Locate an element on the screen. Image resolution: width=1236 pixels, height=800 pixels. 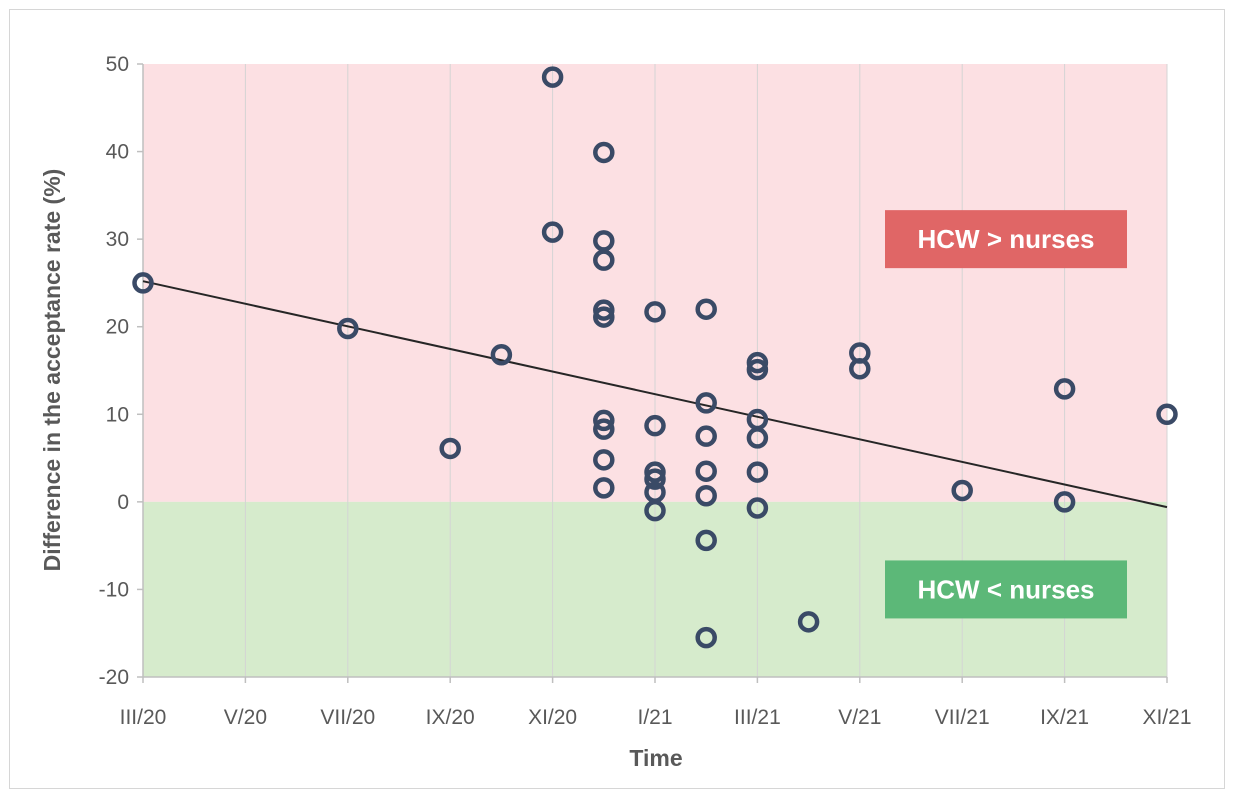
region-label-text: HCW < nurses is located at coordinates (1006, 589).